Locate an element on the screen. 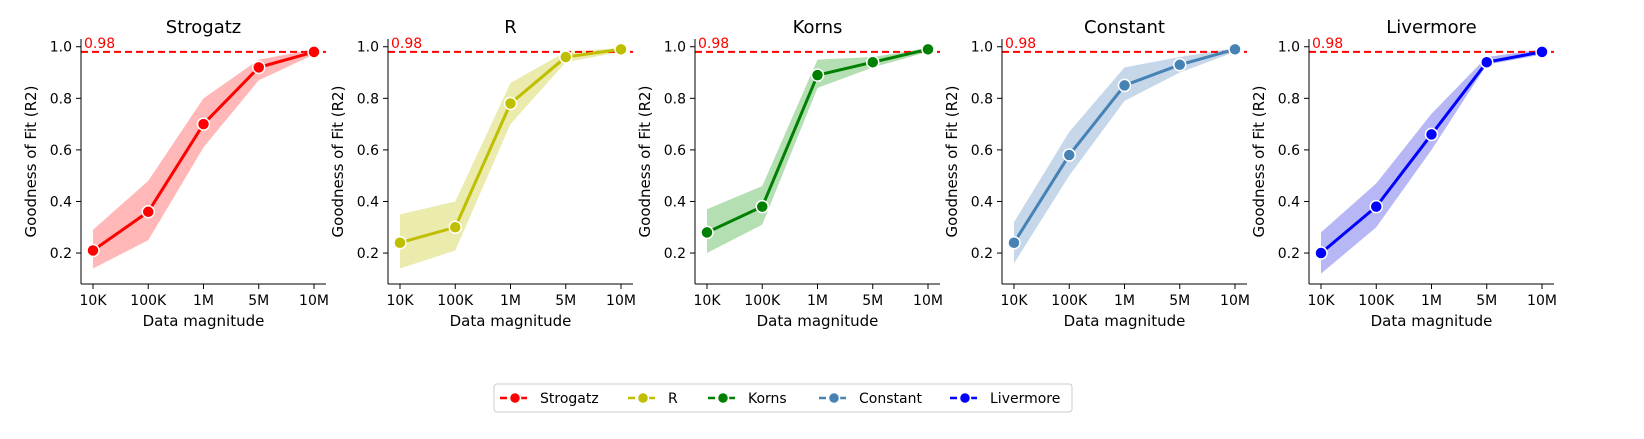 This screenshot has width=1644, height=439. legend-entry-strogatz: Strogatz is located at coordinates (549, 399).